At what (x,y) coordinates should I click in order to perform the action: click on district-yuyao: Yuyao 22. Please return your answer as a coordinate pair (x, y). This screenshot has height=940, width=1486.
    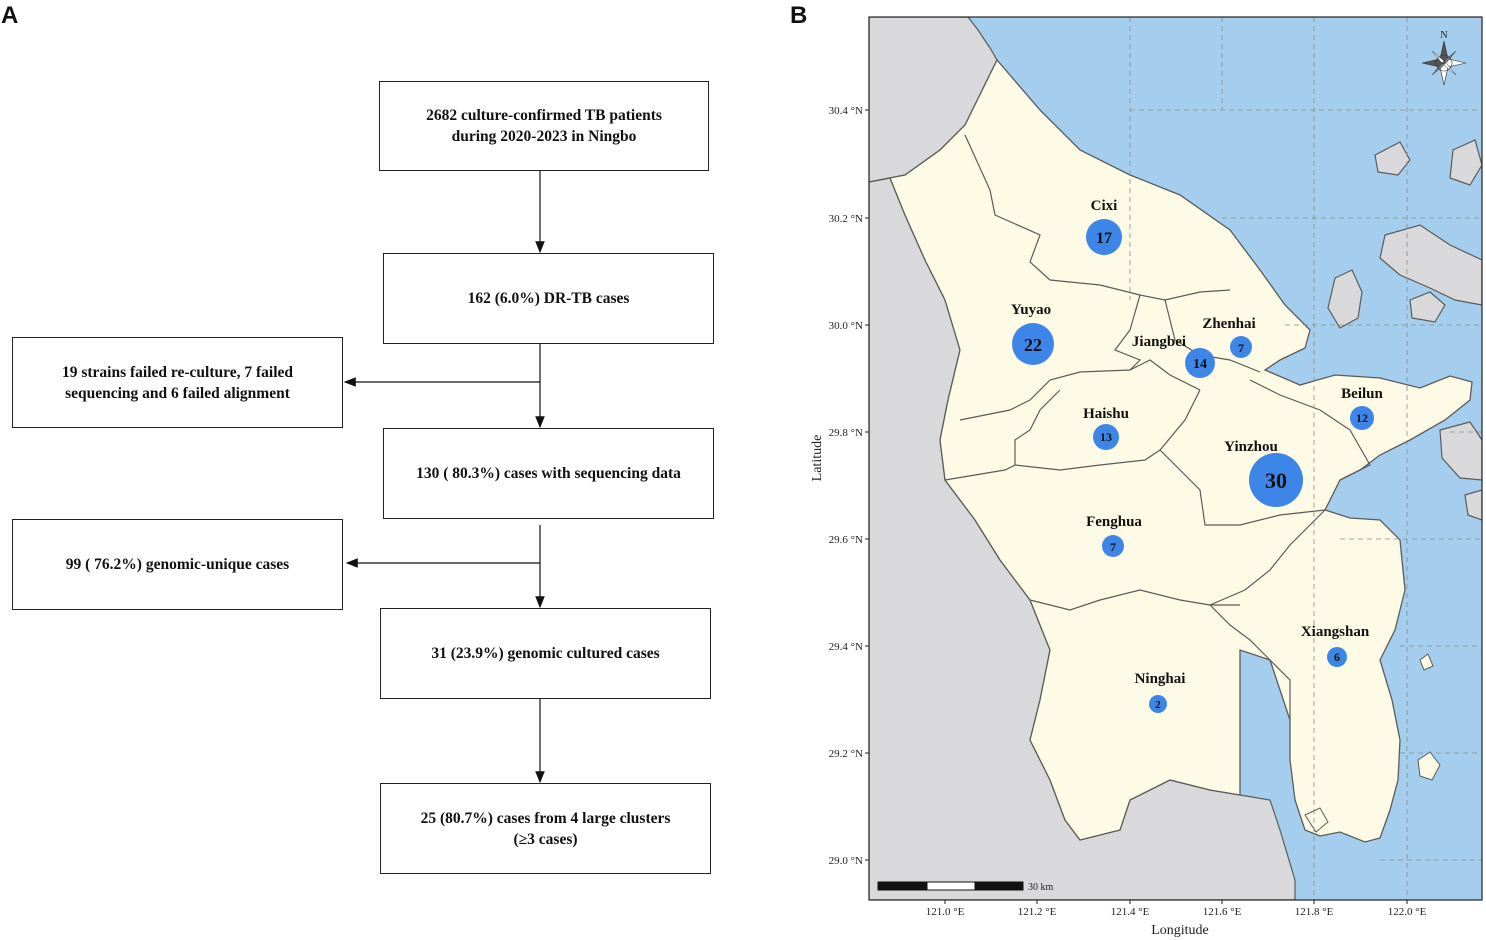
    Looking at the image, I should click on (1032, 333).